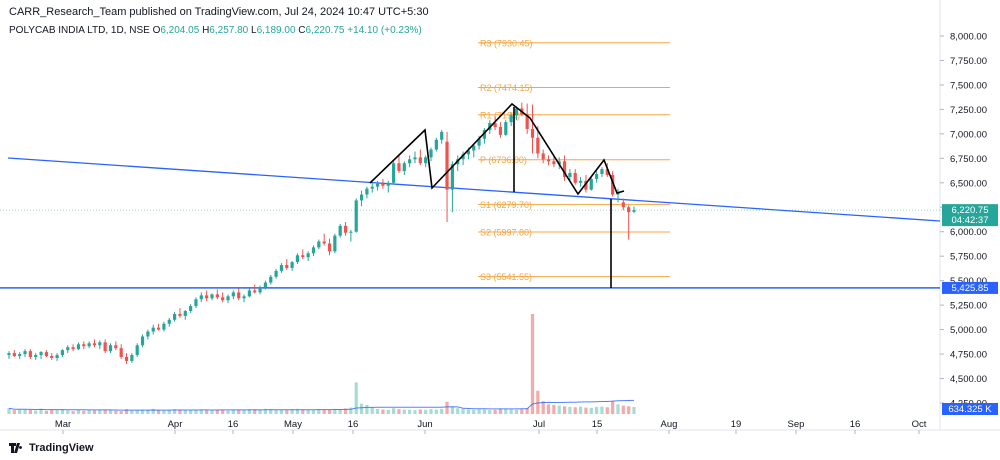 The image size is (1000, 460). Describe the element at coordinates (968, 257) in the screenshot. I see `price-tick-label: 5,750.00` at that location.